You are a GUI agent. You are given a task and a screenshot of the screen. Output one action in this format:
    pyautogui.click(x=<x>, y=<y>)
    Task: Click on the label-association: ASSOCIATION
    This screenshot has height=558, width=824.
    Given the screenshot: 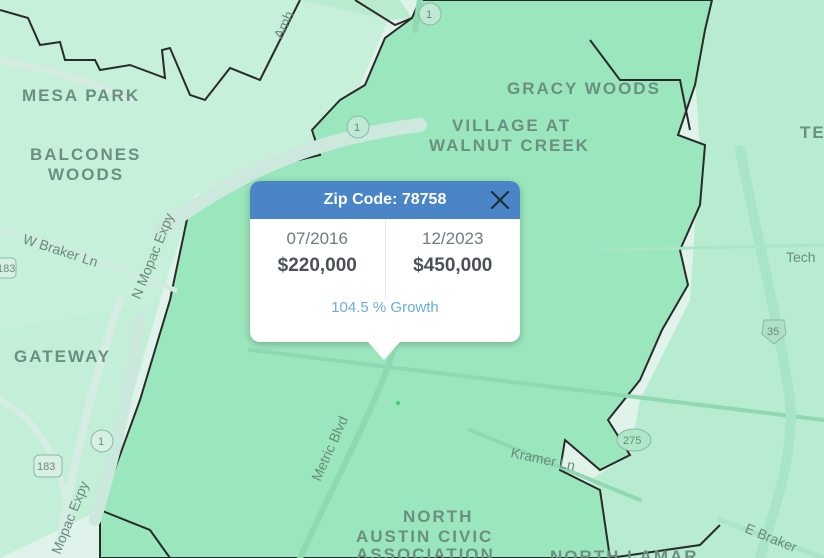 What is the action you would take?
    pyautogui.click(x=425, y=551)
    